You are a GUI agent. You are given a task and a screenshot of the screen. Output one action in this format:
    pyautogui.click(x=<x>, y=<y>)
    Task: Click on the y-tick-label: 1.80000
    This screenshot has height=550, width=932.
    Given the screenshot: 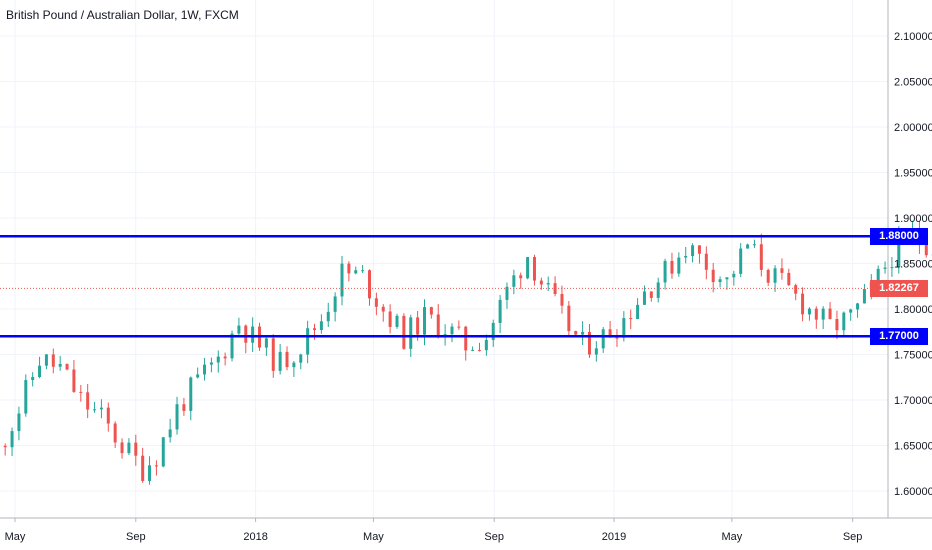 What is the action you would take?
    pyautogui.click(x=913, y=310)
    